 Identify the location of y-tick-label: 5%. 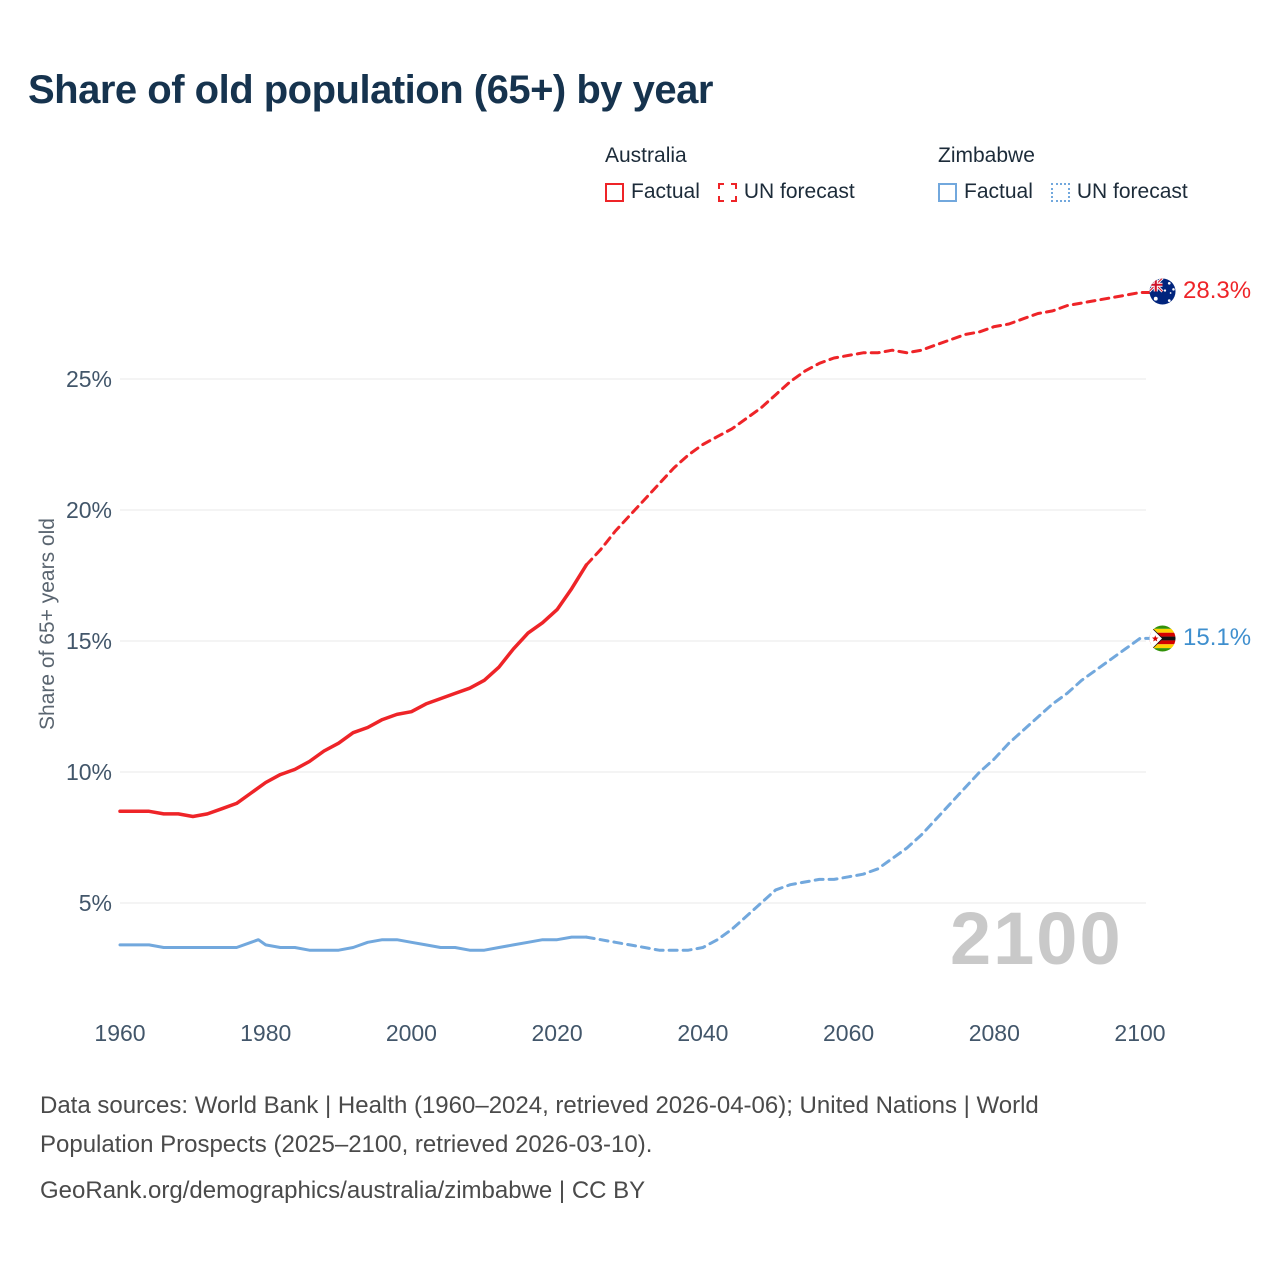
(95, 903).